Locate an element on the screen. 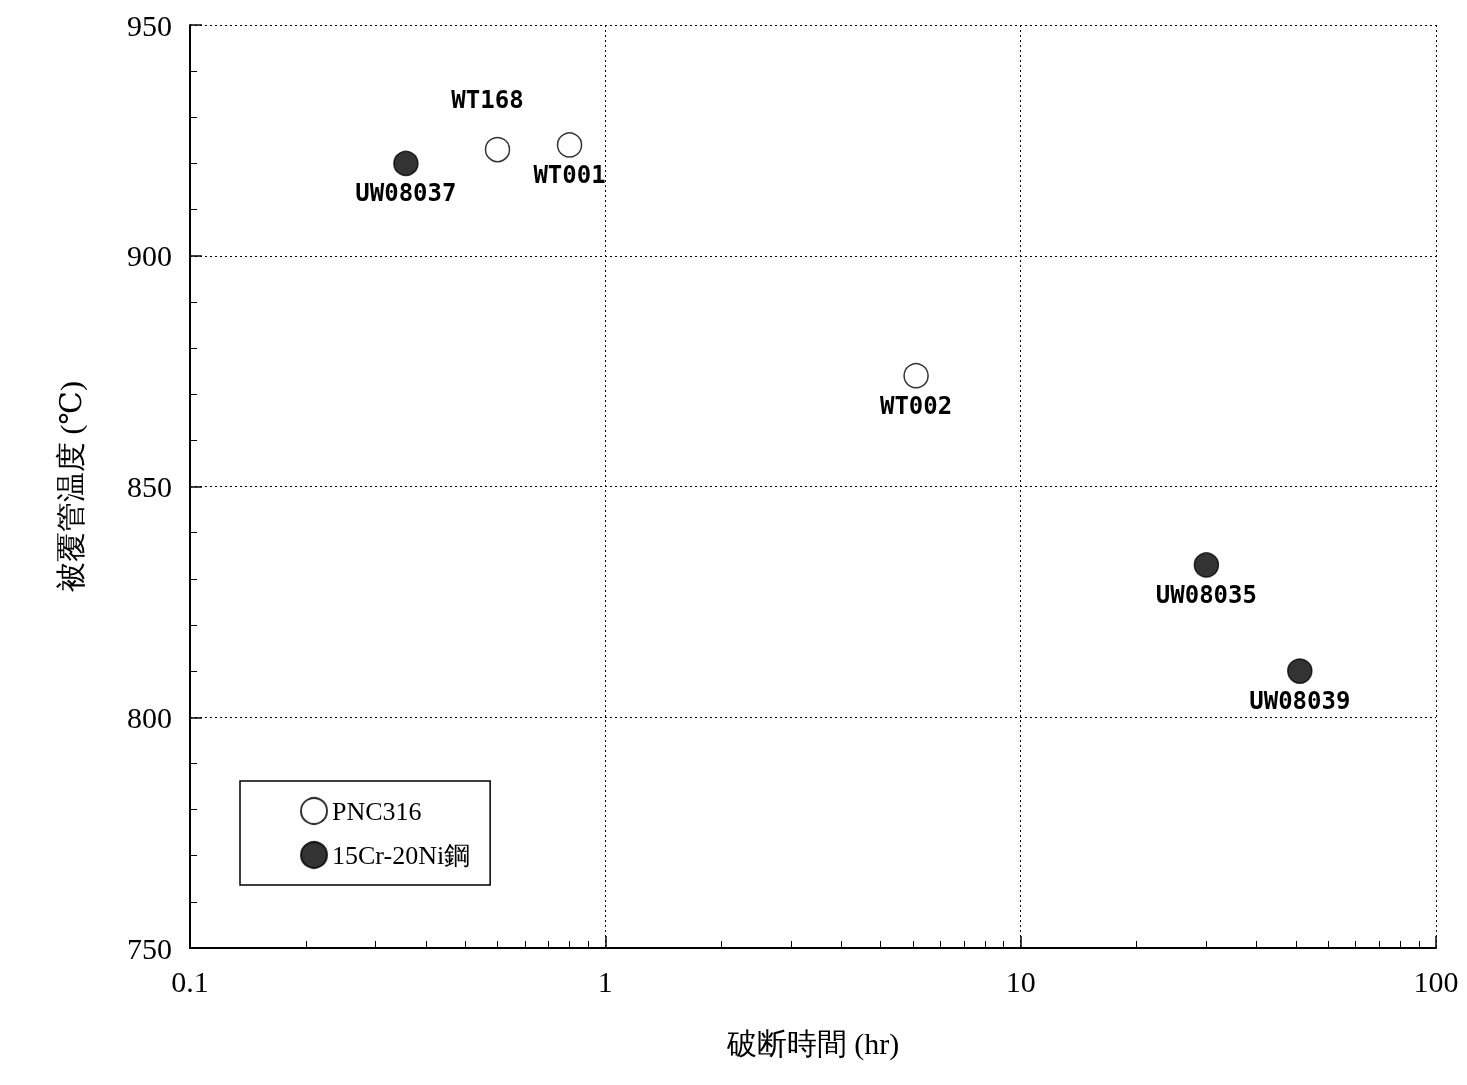 This screenshot has height=1085, width=1467. x-tick-label: 100 is located at coordinates (1436, 981).